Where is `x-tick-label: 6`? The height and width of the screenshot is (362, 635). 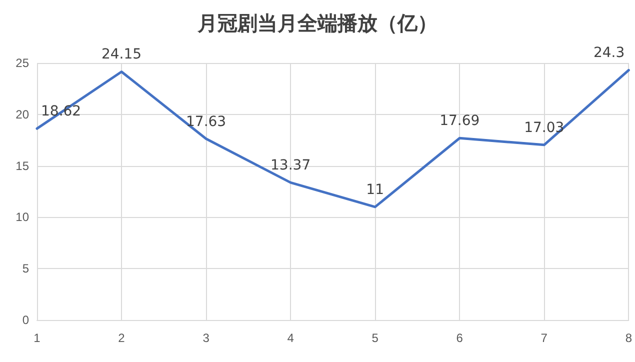
x-tick-label: 6 is located at coordinates (460, 338).